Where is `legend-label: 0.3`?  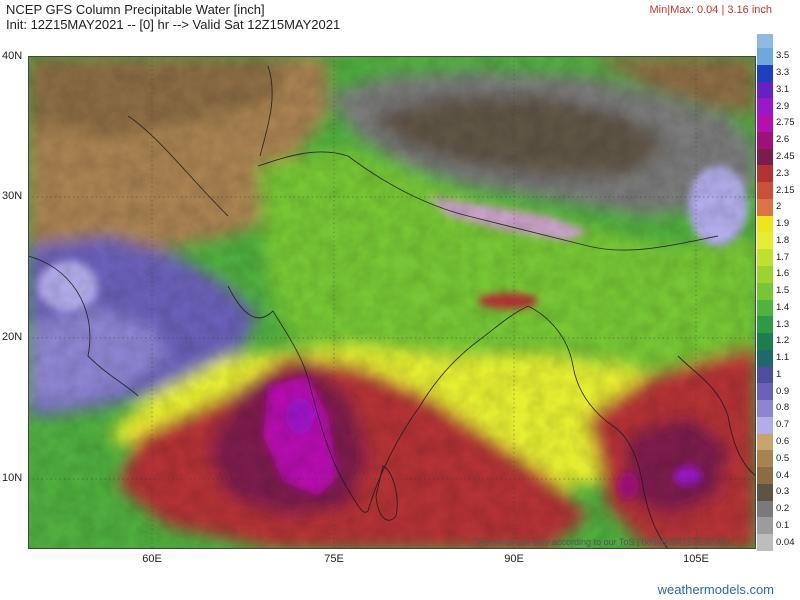
legend-label: 0.3 is located at coordinates (783, 492).